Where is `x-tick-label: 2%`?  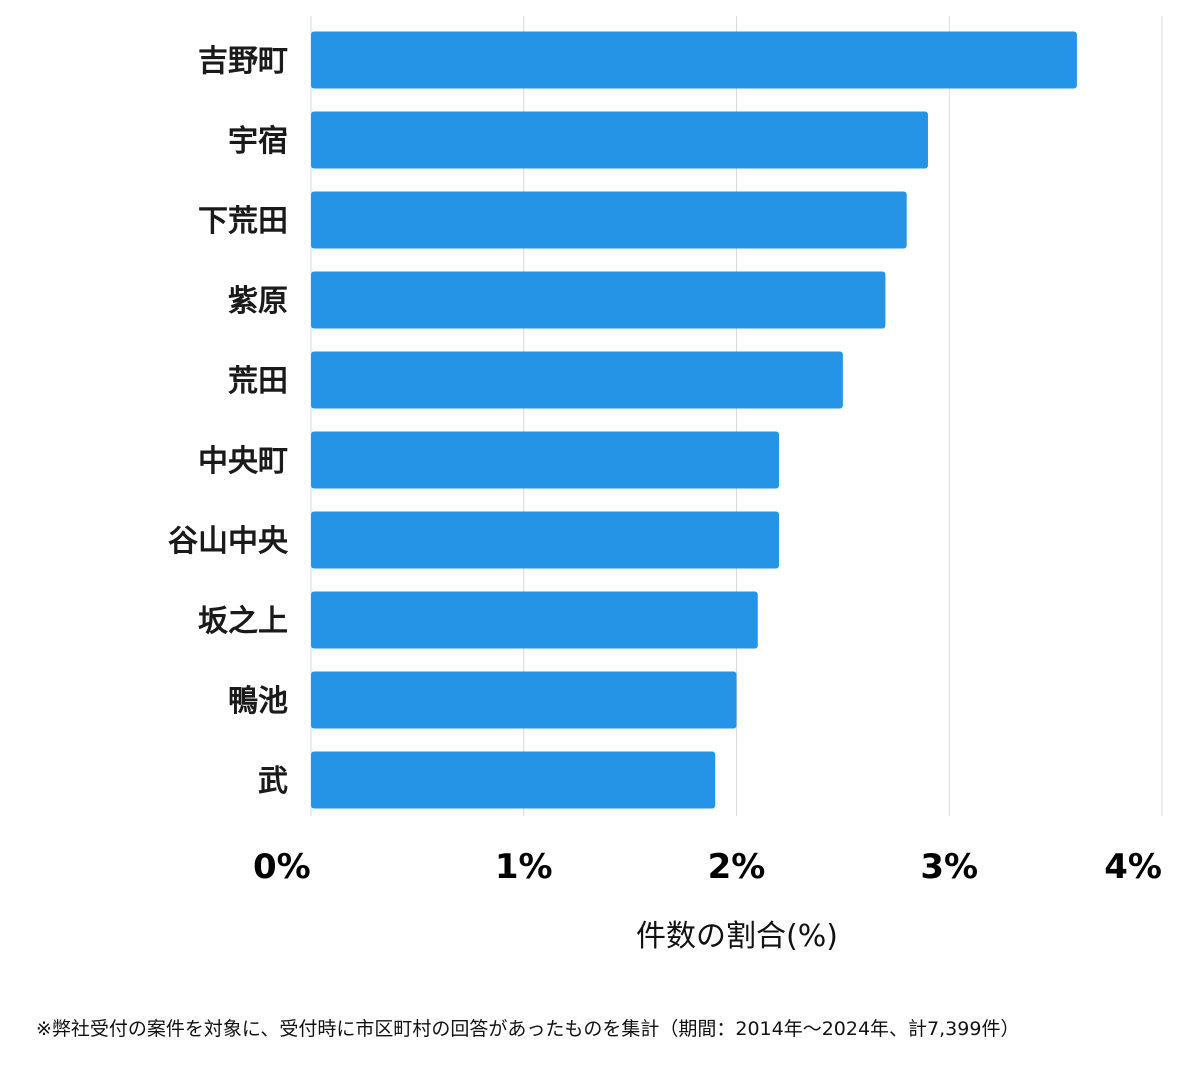 x-tick-label: 2% is located at coordinates (737, 867).